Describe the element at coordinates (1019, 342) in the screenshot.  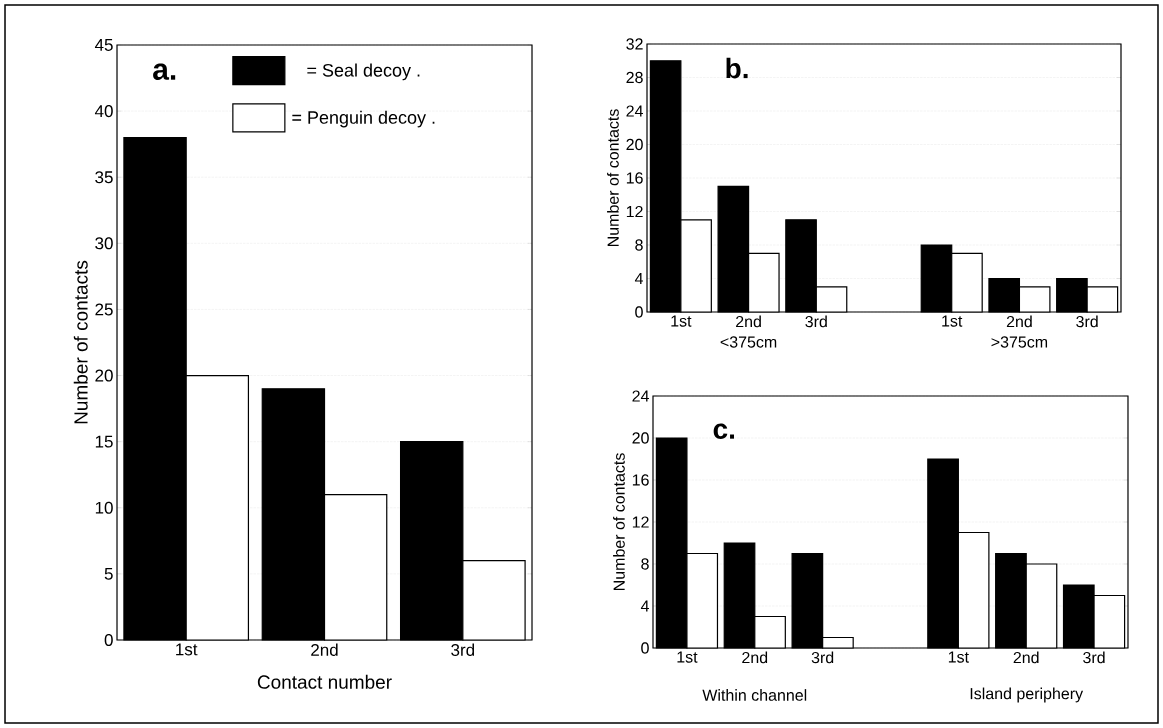
I see `text: >375cm` at that location.